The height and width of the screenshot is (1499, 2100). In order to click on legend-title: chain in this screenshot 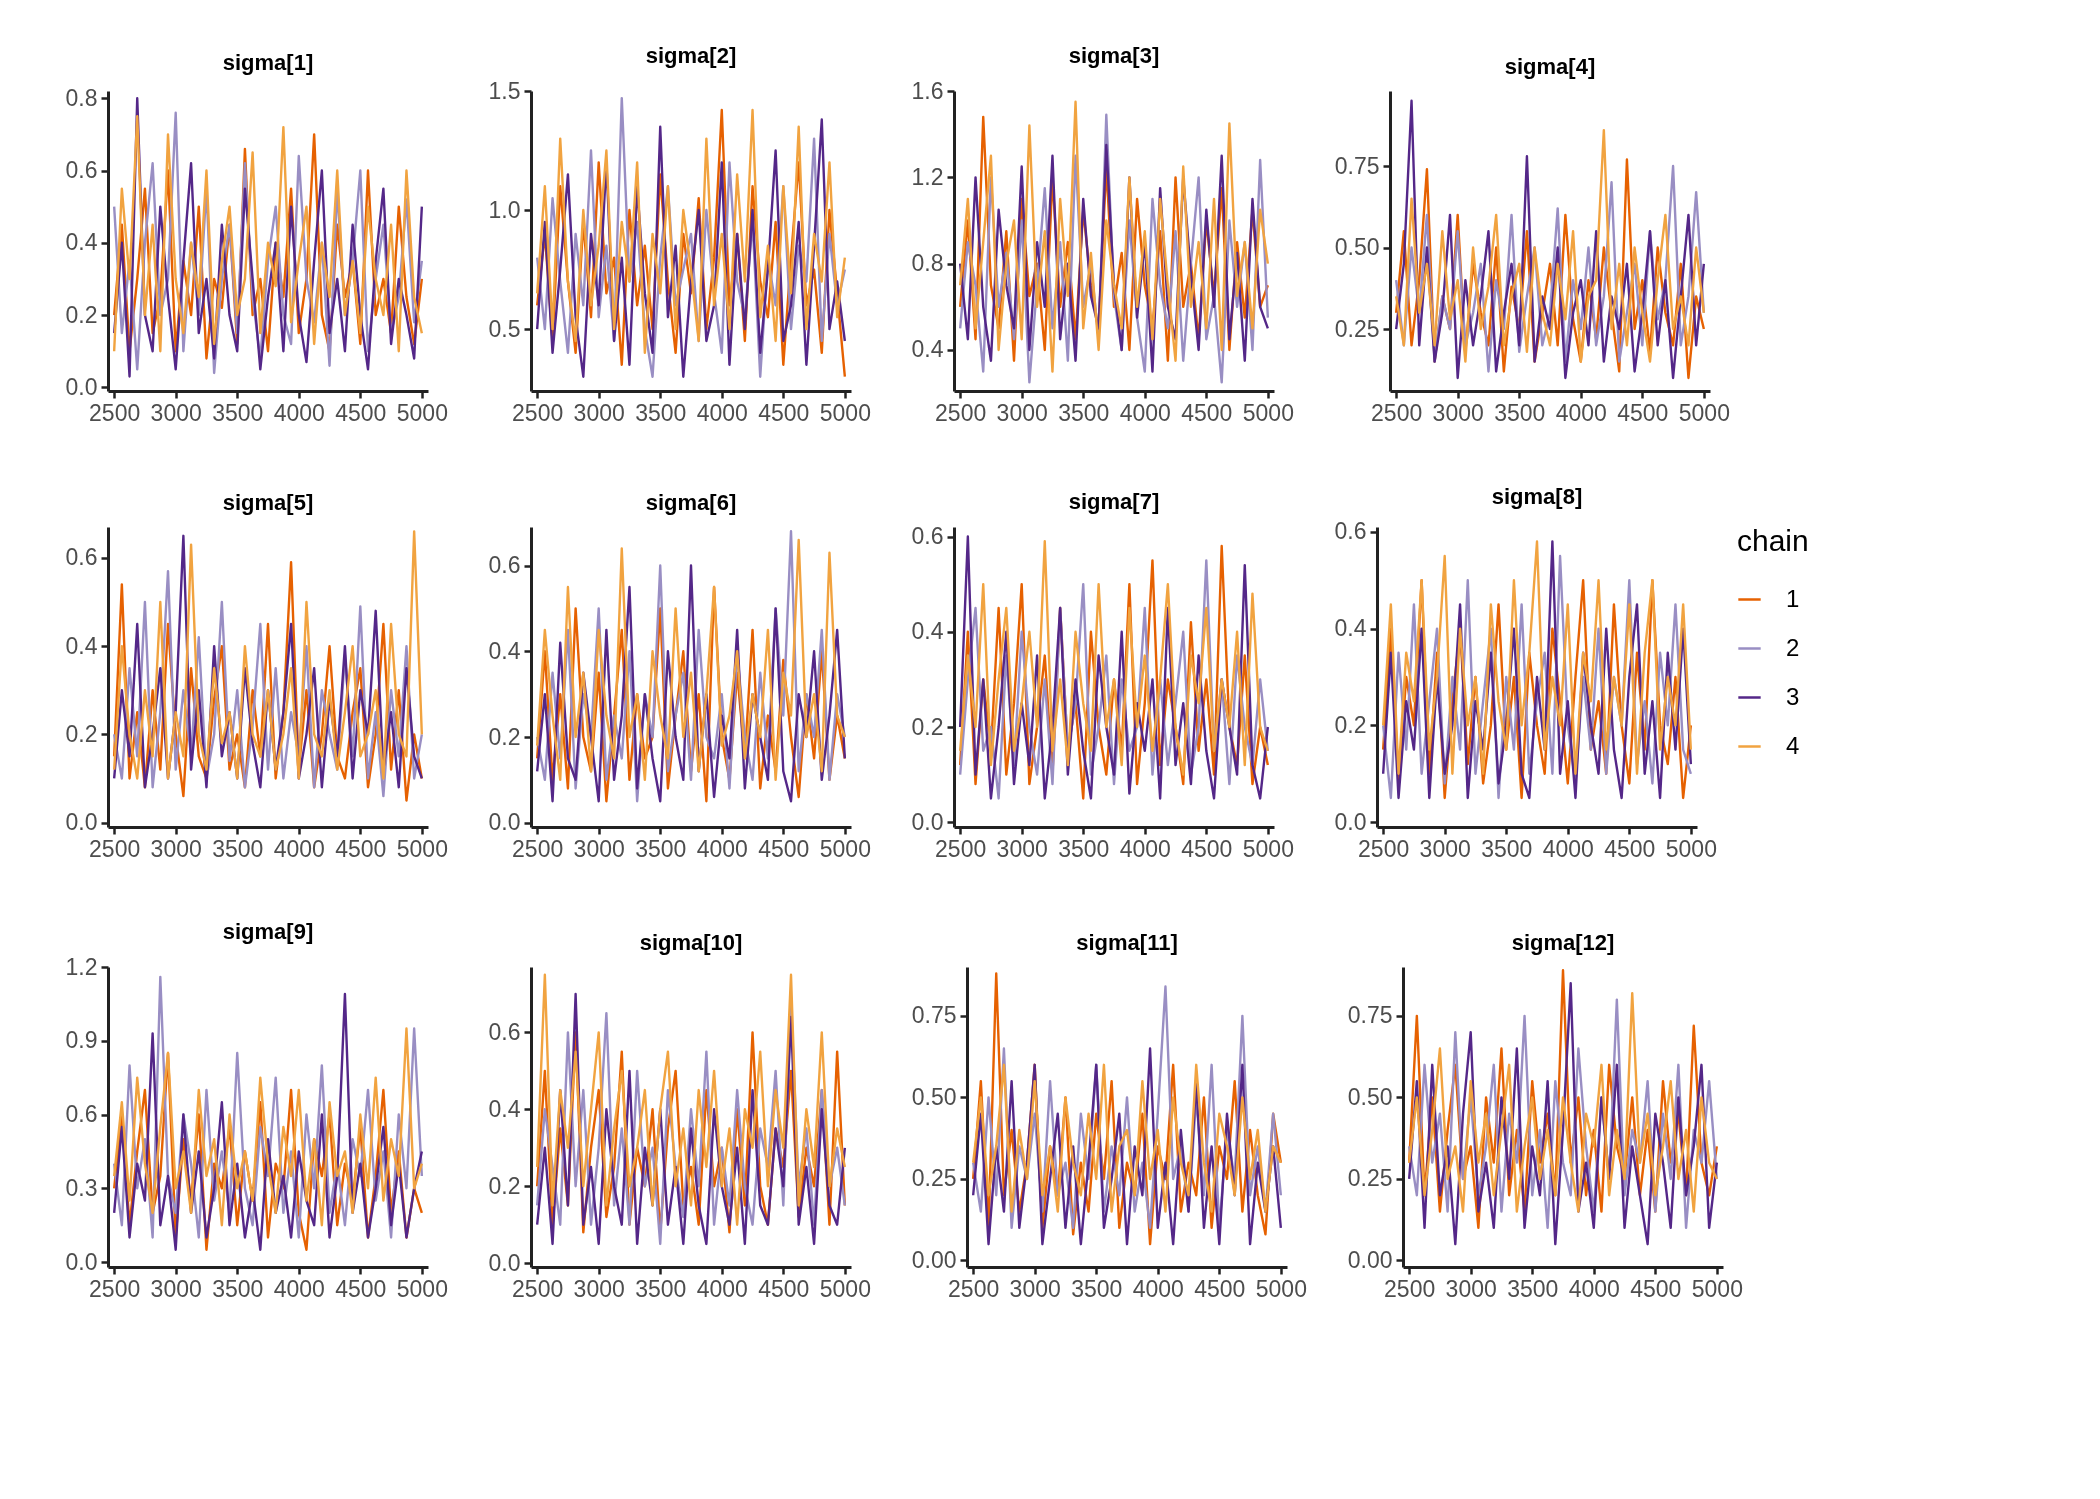, I will do `click(1773, 540)`.